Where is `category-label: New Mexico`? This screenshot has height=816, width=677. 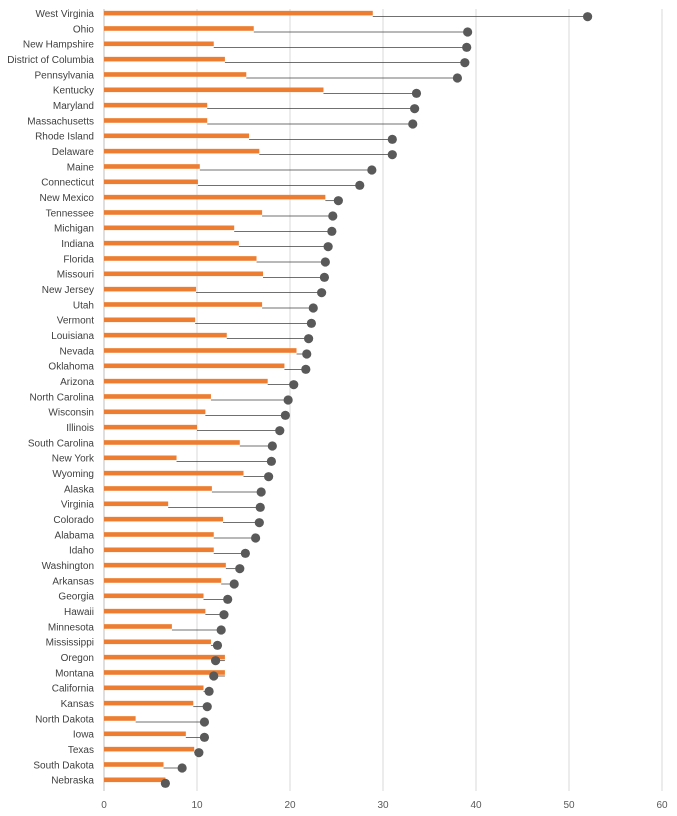
category-label: New Mexico is located at coordinates (67, 198).